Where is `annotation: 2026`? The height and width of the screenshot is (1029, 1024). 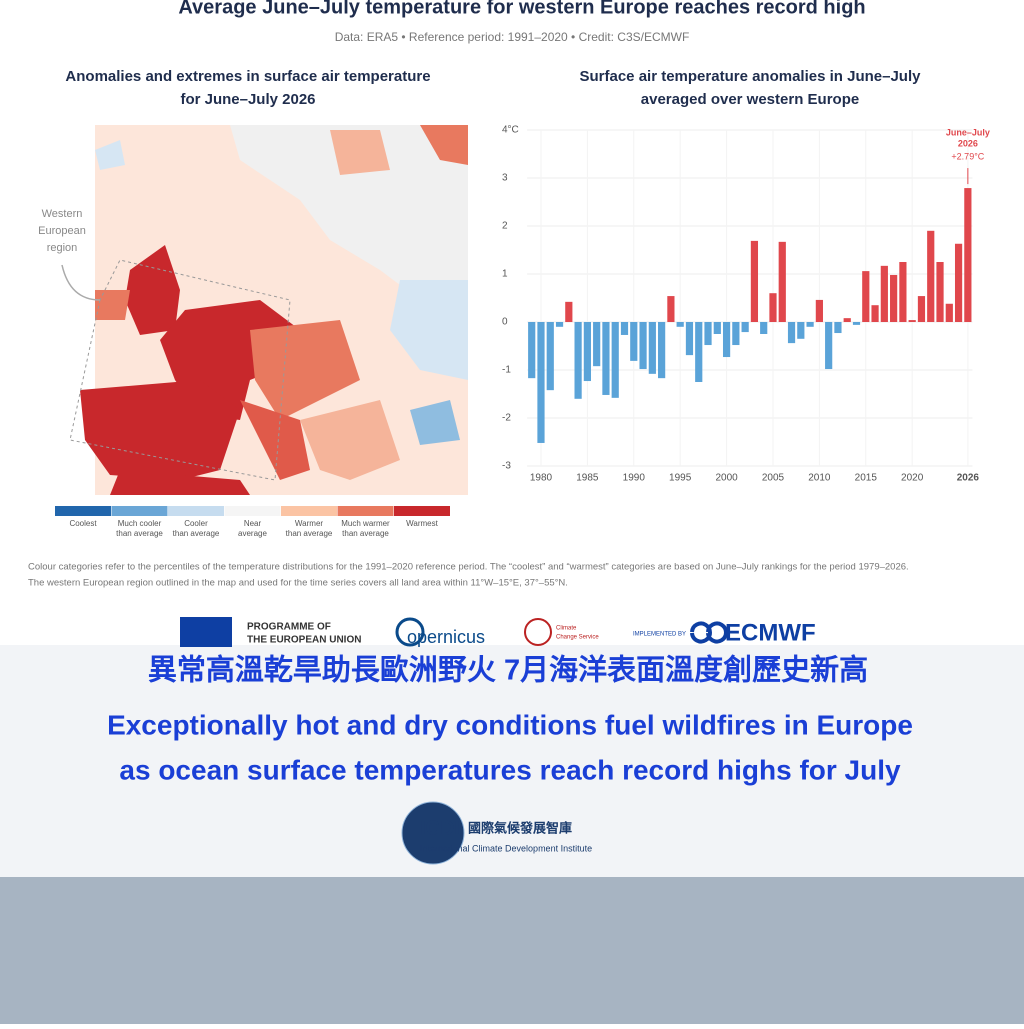 annotation: 2026 is located at coordinates (968, 143).